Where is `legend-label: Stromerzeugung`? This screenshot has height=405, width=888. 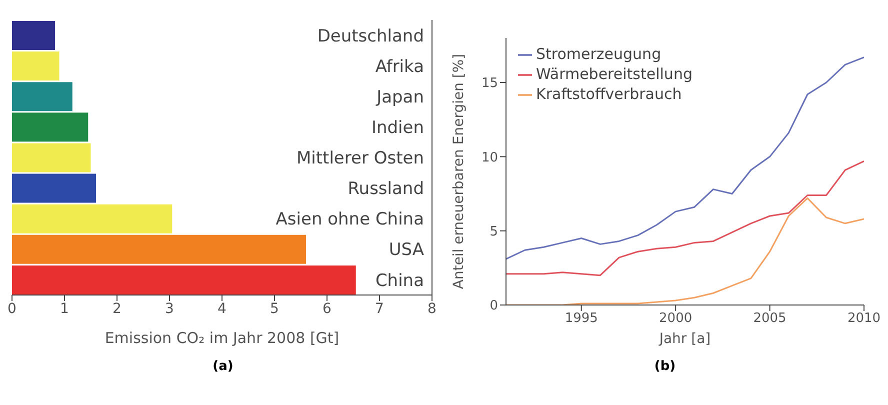 legend-label: Stromerzeugung is located at coordinates (599, 54).